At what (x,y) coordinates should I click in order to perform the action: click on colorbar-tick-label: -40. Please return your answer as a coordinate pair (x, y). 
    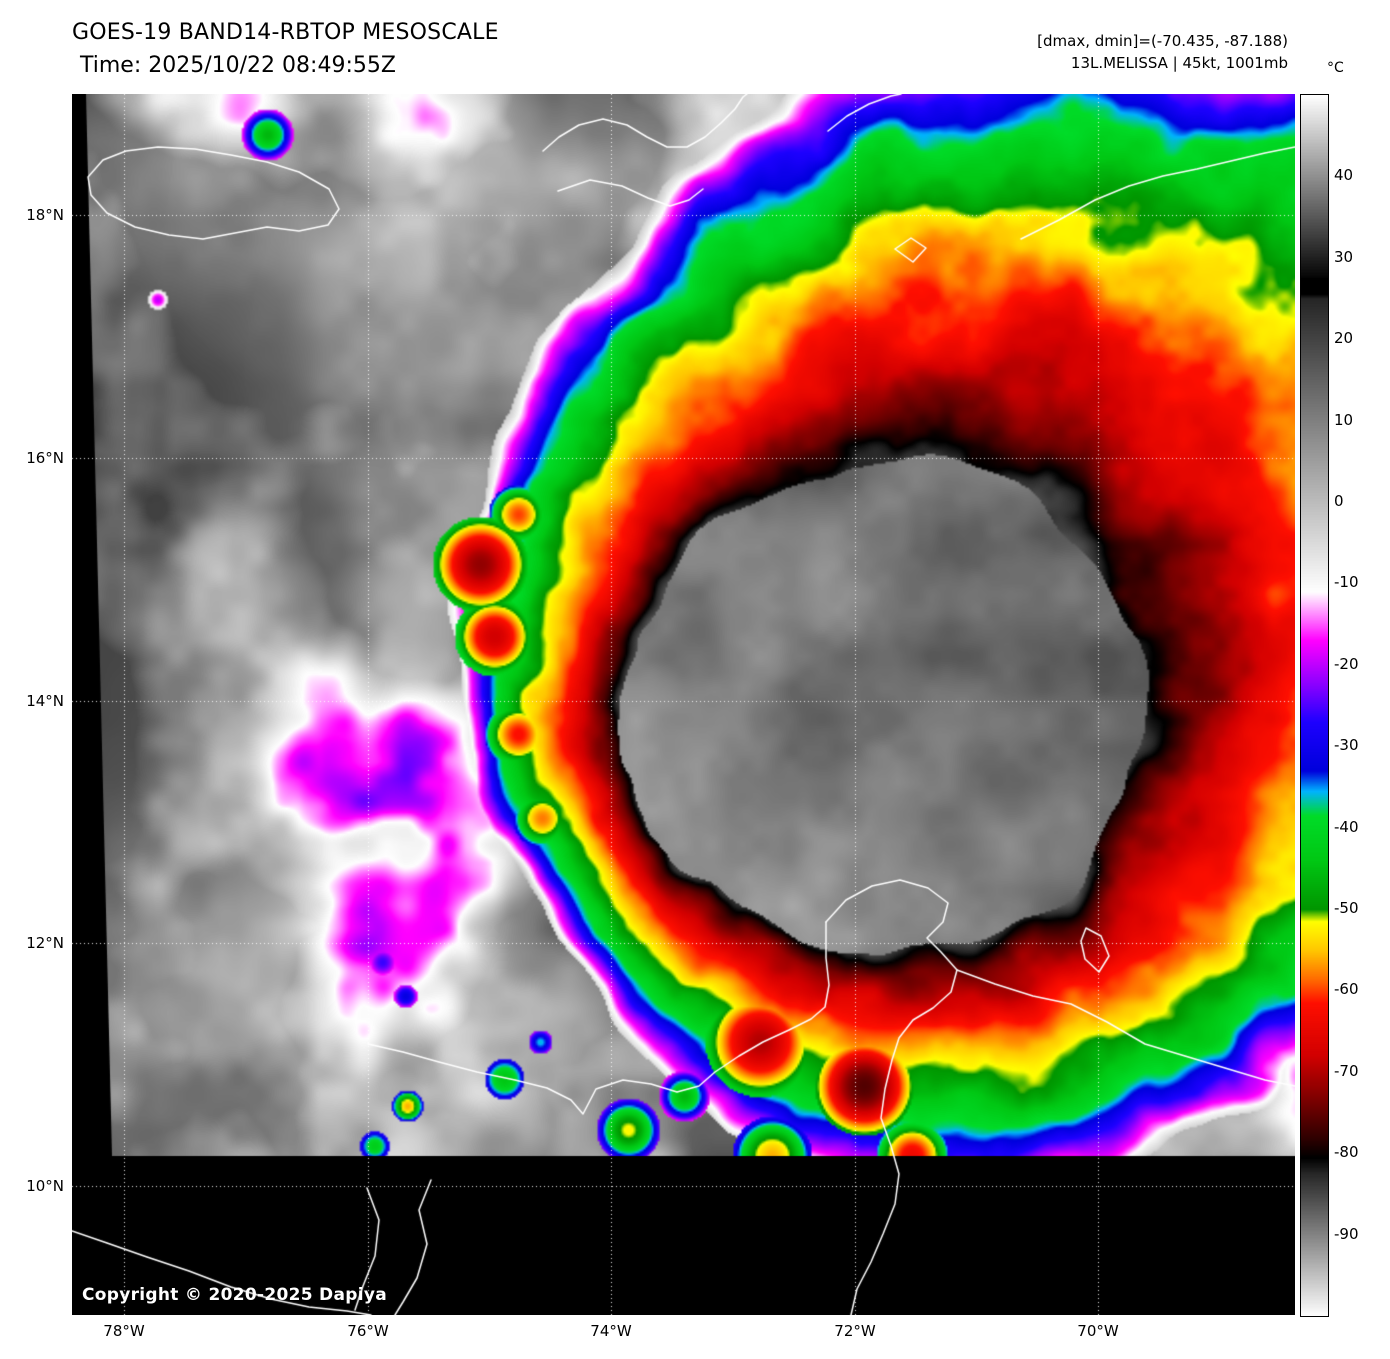
    Looking at the image, I should click on (1346, 826).